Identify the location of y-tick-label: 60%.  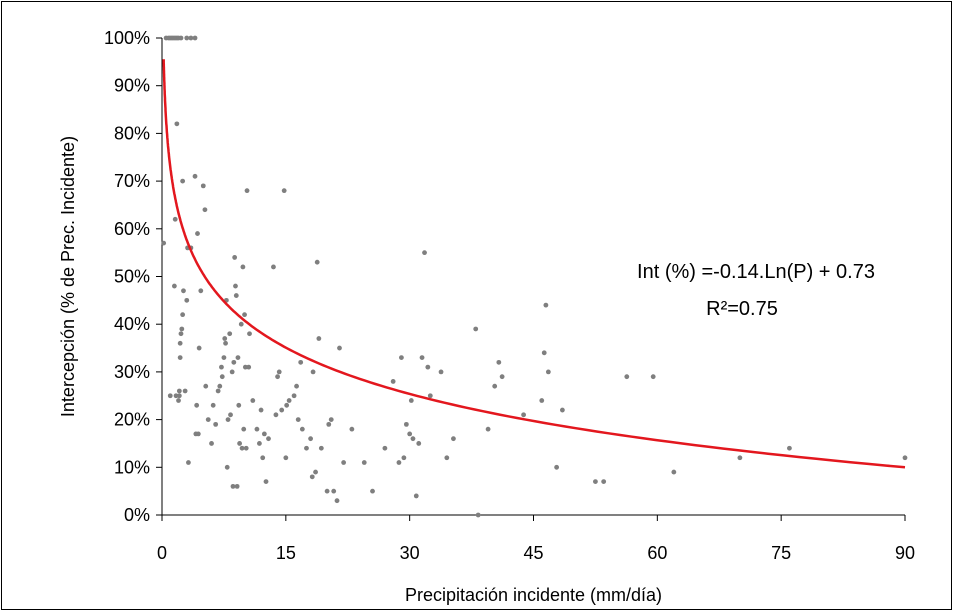
(132, 229).